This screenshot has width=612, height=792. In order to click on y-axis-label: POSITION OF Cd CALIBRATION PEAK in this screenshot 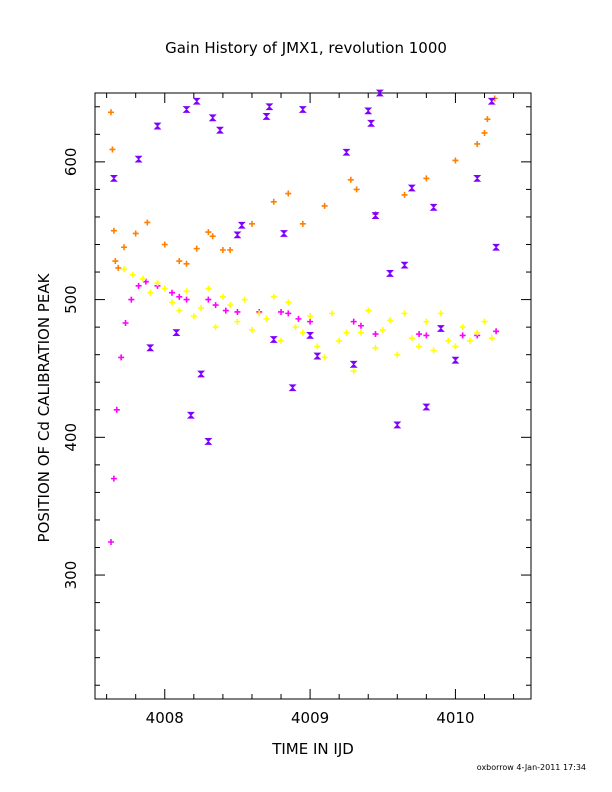, I will do `click(44, 407)`.